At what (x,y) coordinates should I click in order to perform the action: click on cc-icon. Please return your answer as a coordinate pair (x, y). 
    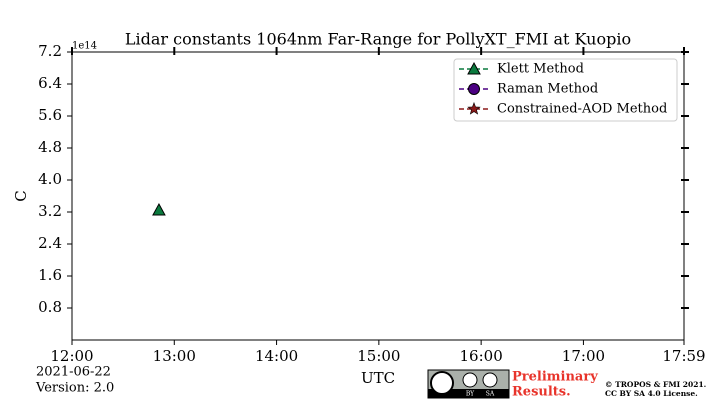
    Looking at the image, I should click on (442, 383).